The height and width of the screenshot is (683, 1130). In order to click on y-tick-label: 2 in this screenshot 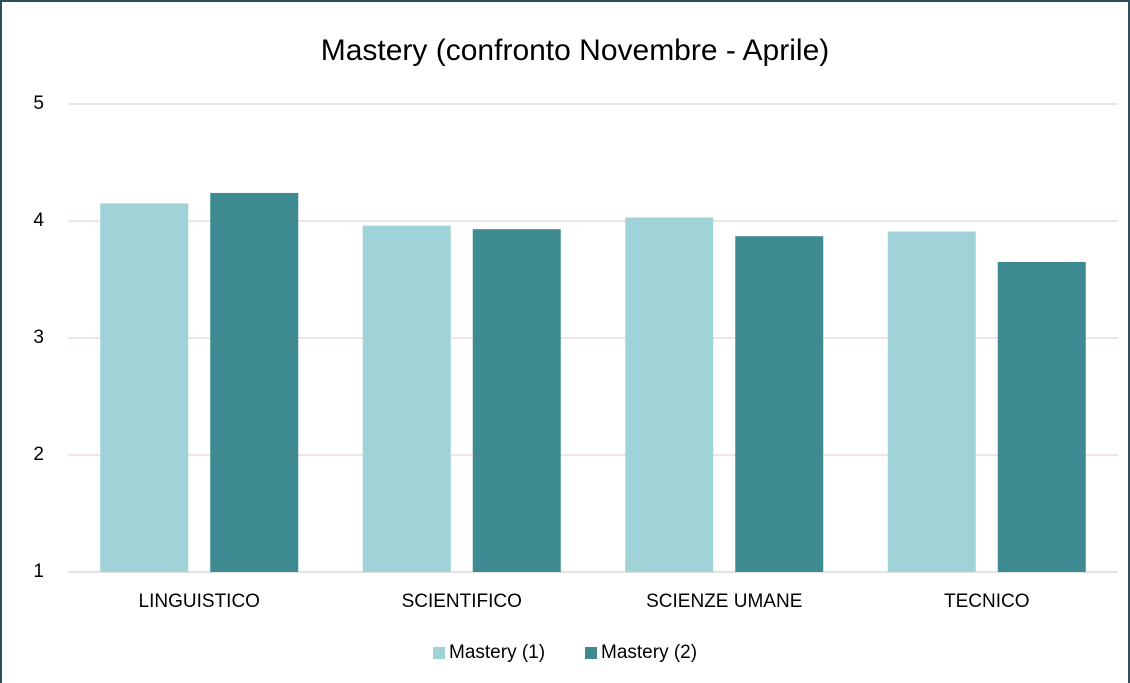, I will do `click(38, 454)`.